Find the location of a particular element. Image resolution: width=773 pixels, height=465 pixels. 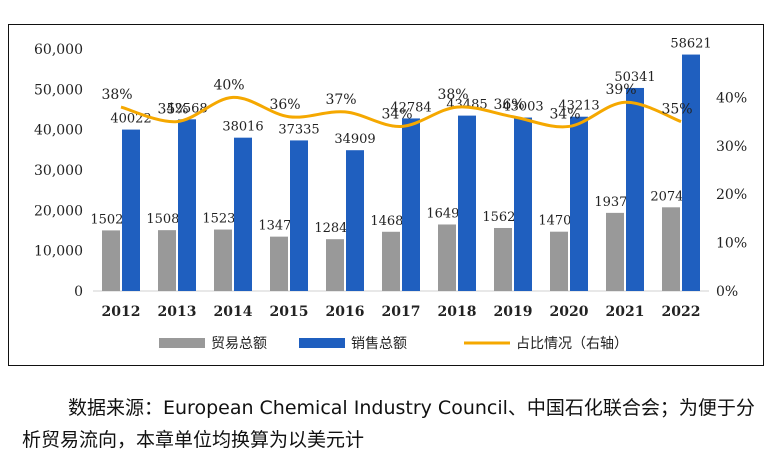

y-right-tick-label: 10% is located at coordinates (731, 244).